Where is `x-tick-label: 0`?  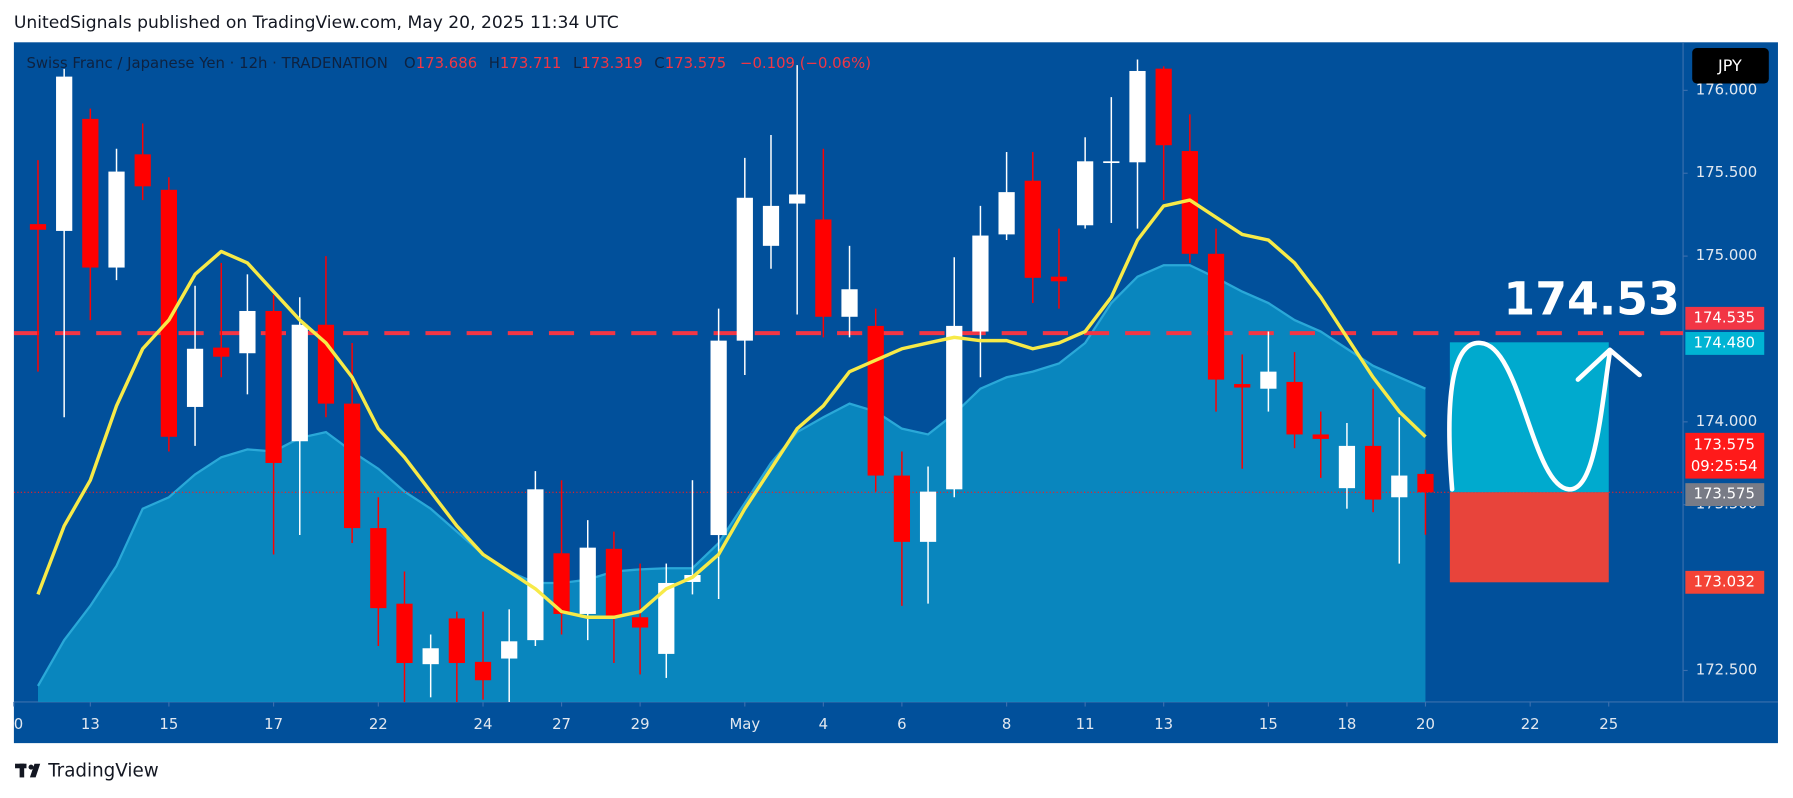 x-tick-label: 0 is located at coordinates (18, 724).